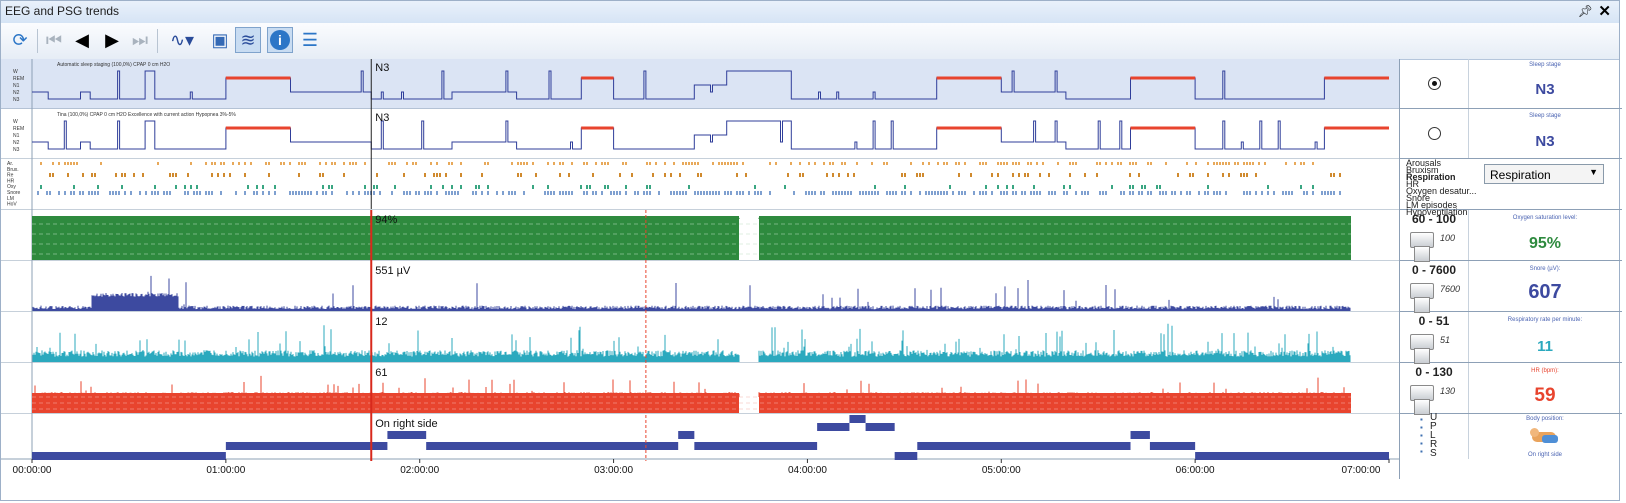  Describe the element at coordinates (1412, 184) in the screenshot. I see `event-item: HR` at that location.